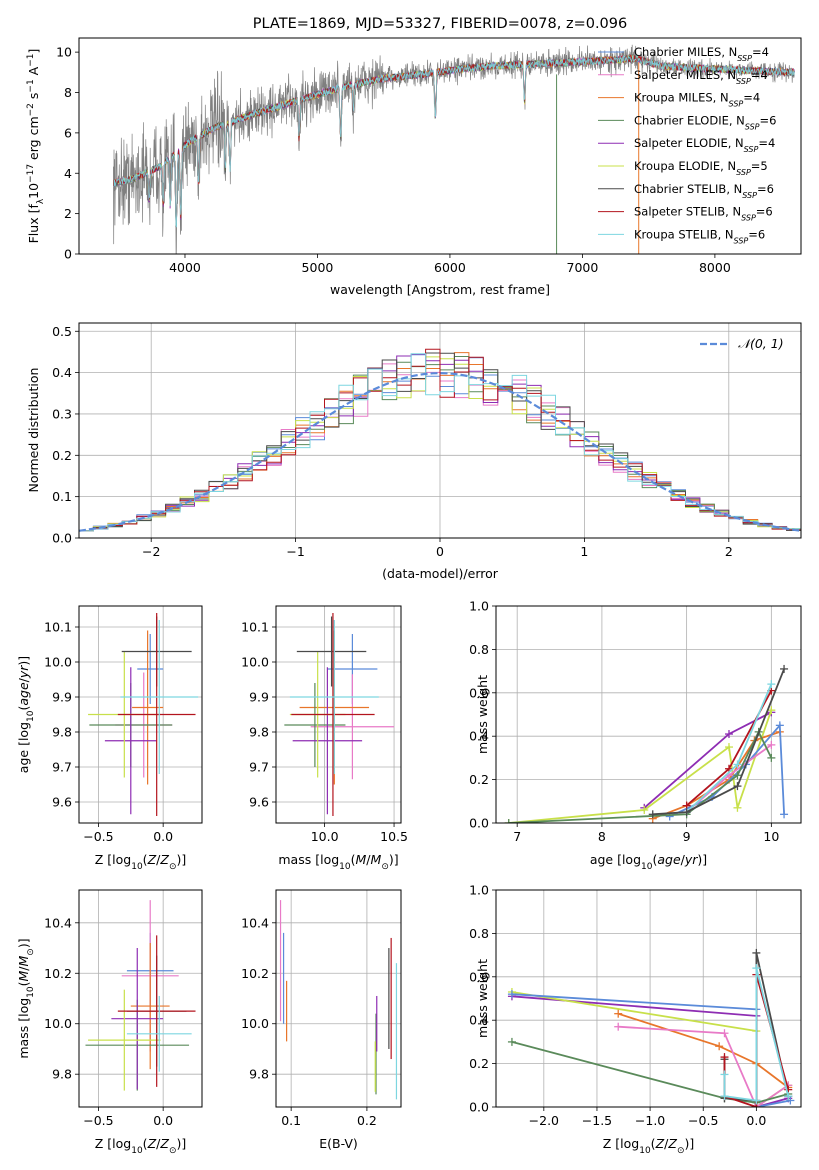 The image size is (819, 1170). Describe the element at coordinates (584, 551) in the screenshot. I see `x-tick-label: 1` at that location.